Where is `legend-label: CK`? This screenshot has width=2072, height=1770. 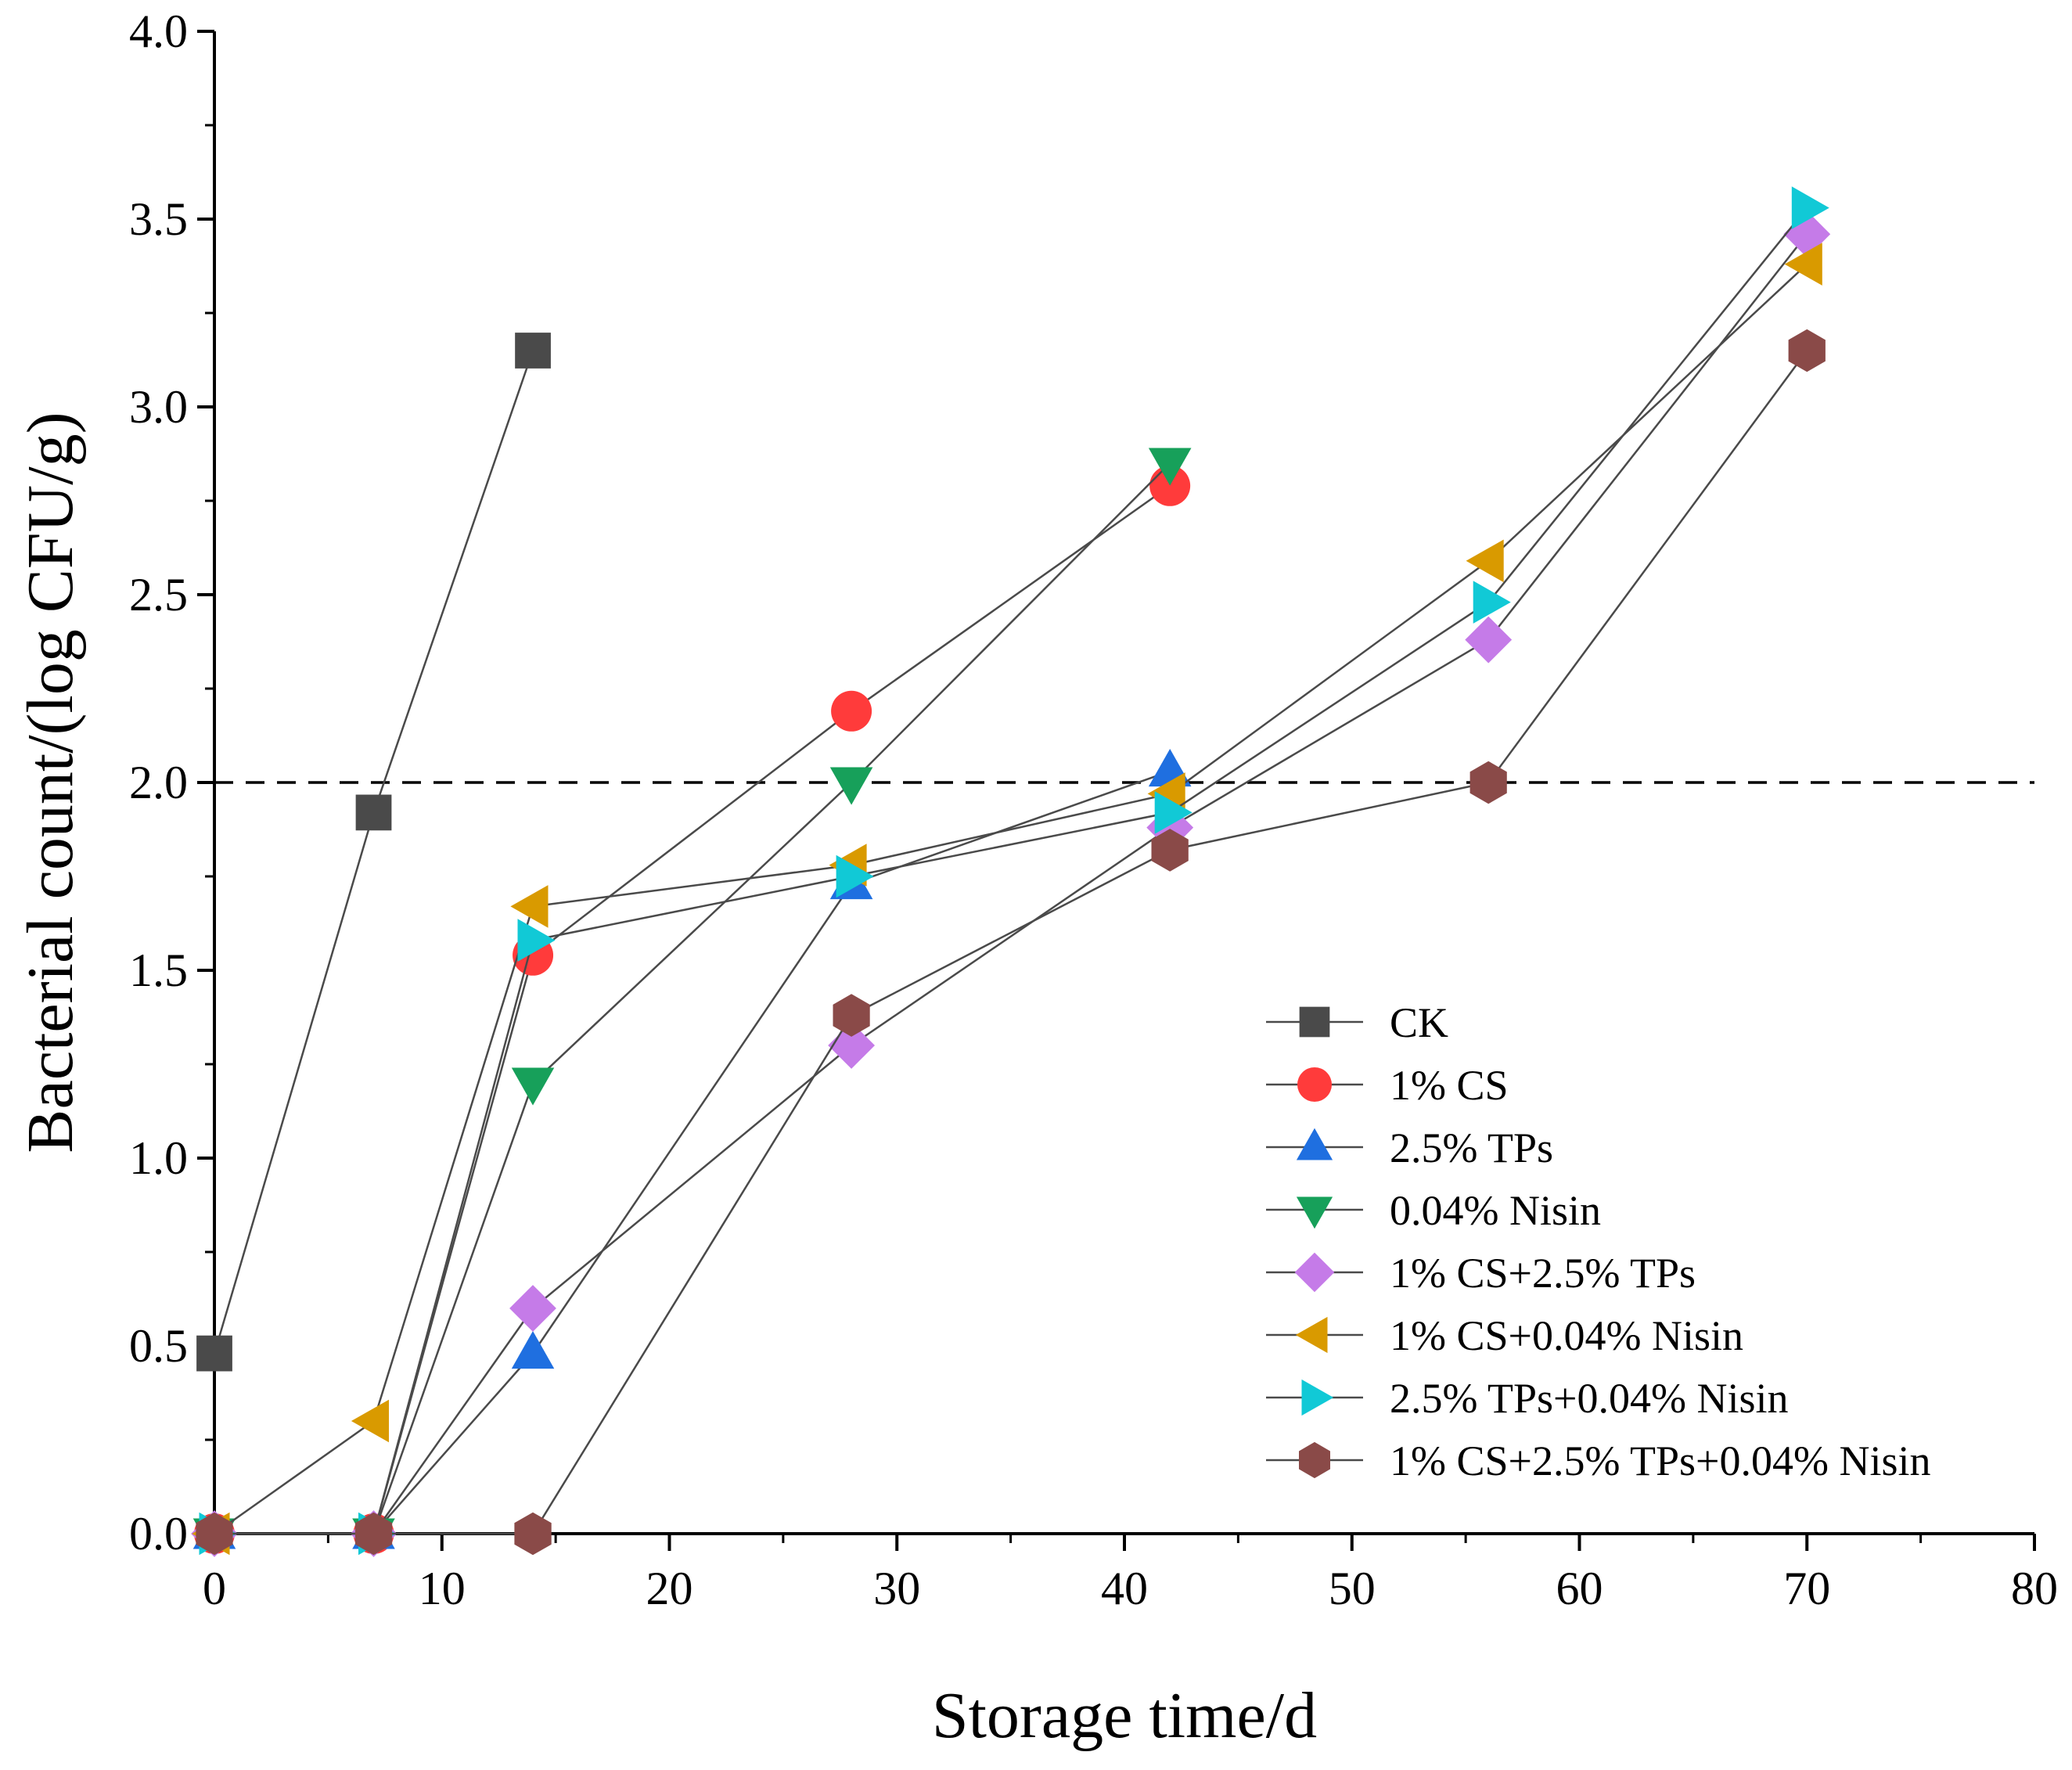
legend-label: CK is located at coordinates (1419, 1022).